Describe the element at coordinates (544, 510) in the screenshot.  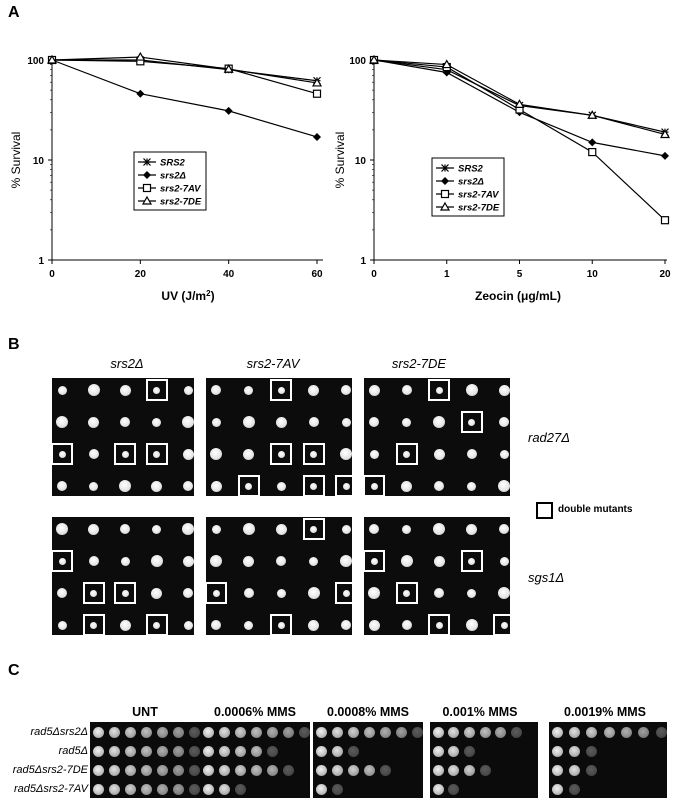
I see `legend-square-icon` at that location.